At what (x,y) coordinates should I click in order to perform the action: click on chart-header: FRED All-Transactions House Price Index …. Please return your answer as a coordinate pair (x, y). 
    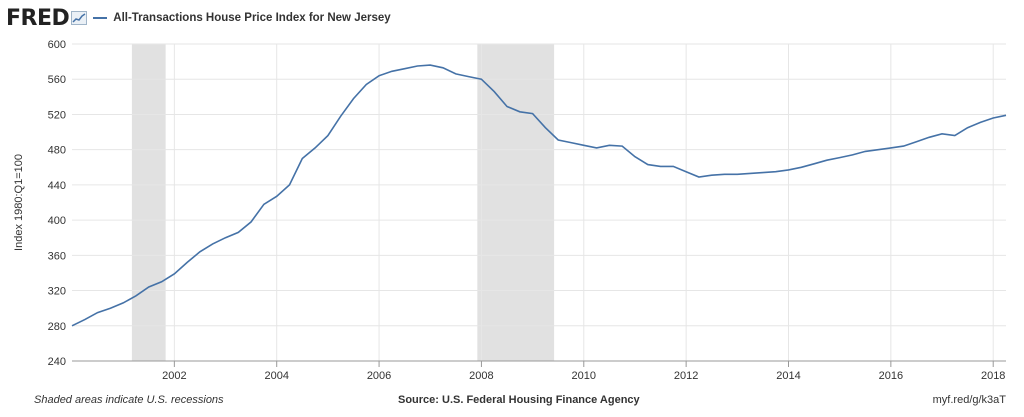
    Looking at the image, I should click on (512, 18).